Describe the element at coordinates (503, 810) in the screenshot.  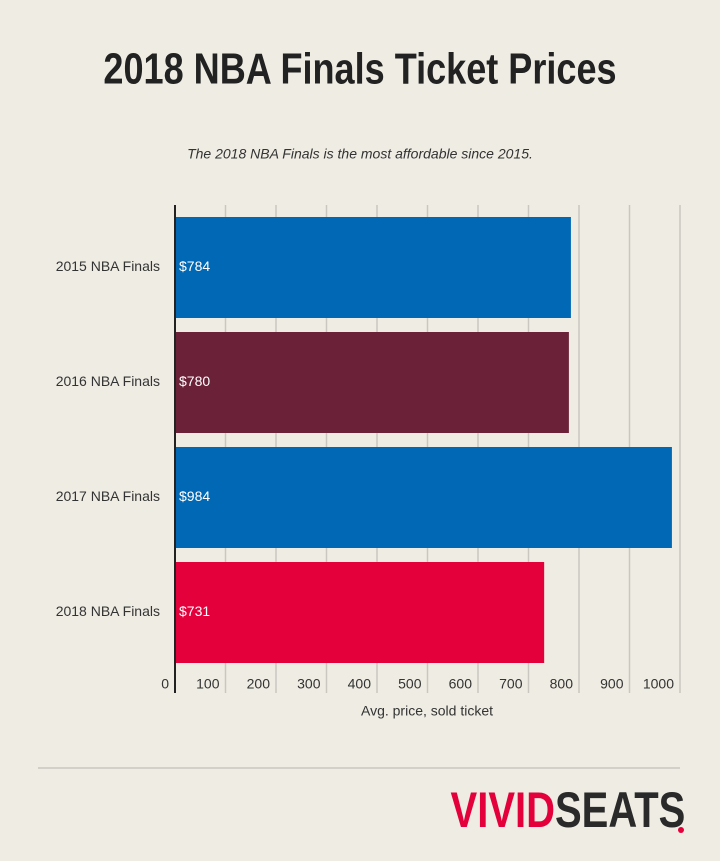
I see `logo-primary: VIVID` at that location.